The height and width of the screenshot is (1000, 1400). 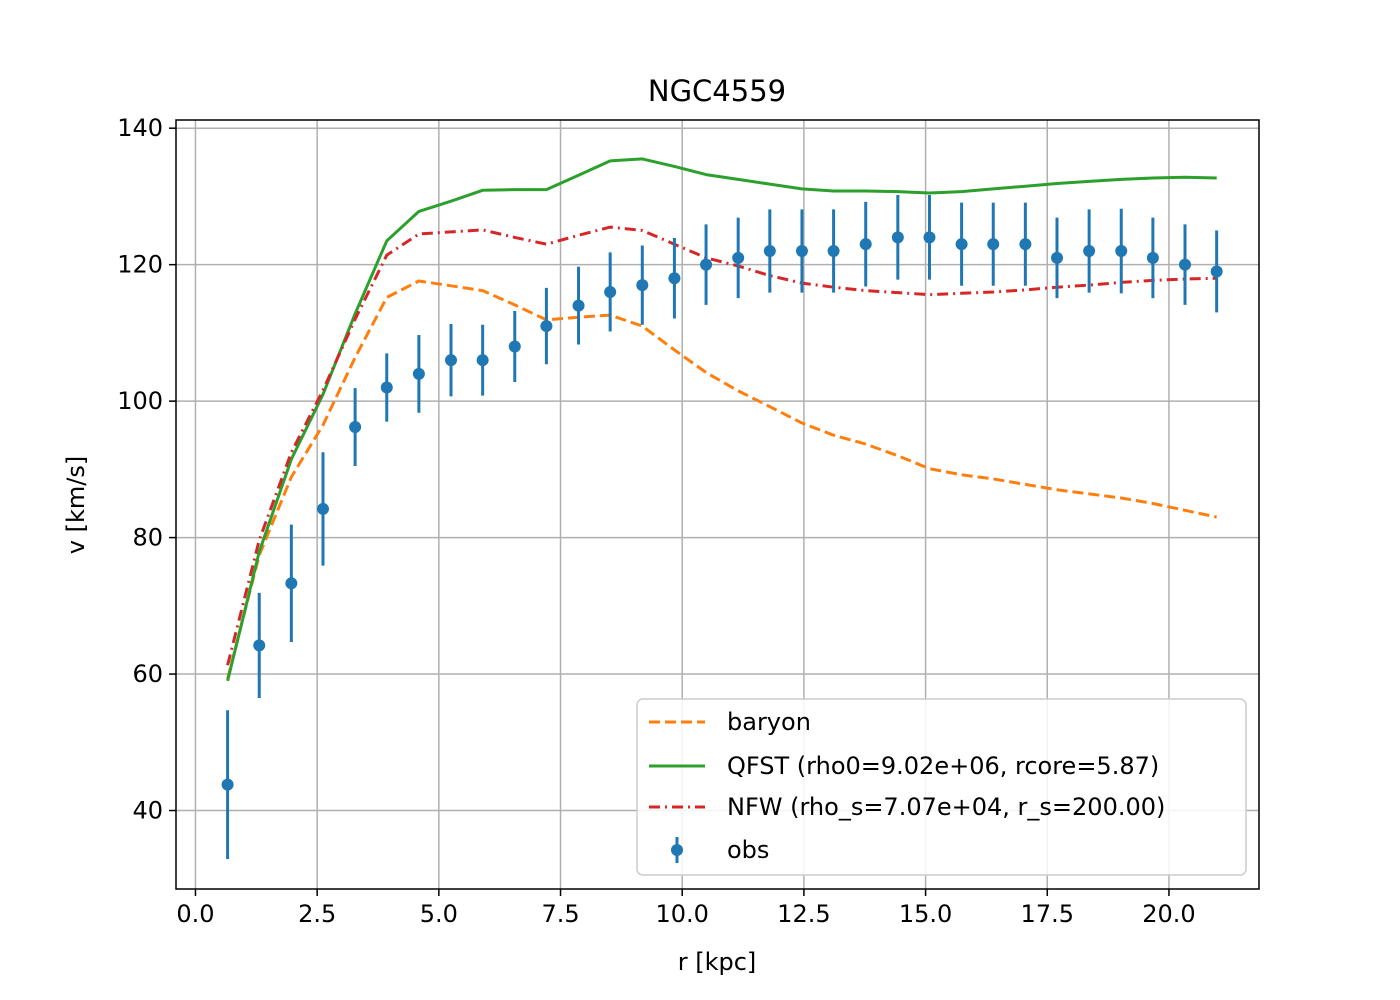 I want to click on legend-label: QFST (rho0=9.02e+06, rcore=5.87), so click(x=943, y=766).